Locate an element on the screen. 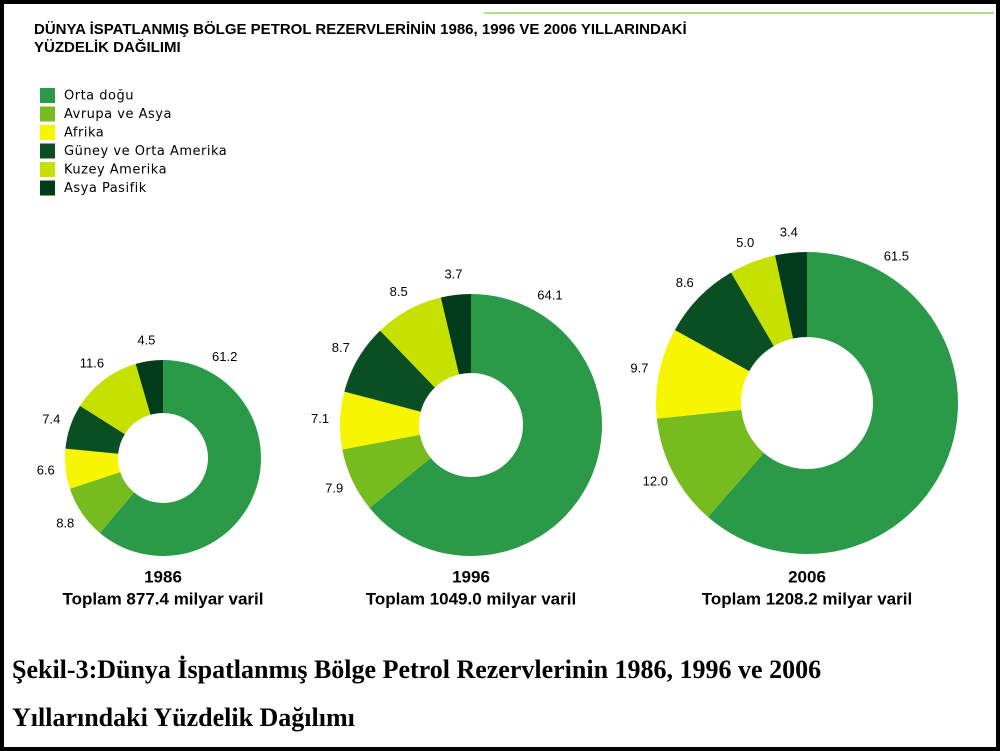  value-label: 7.4 is located at coordinates (51, 418).